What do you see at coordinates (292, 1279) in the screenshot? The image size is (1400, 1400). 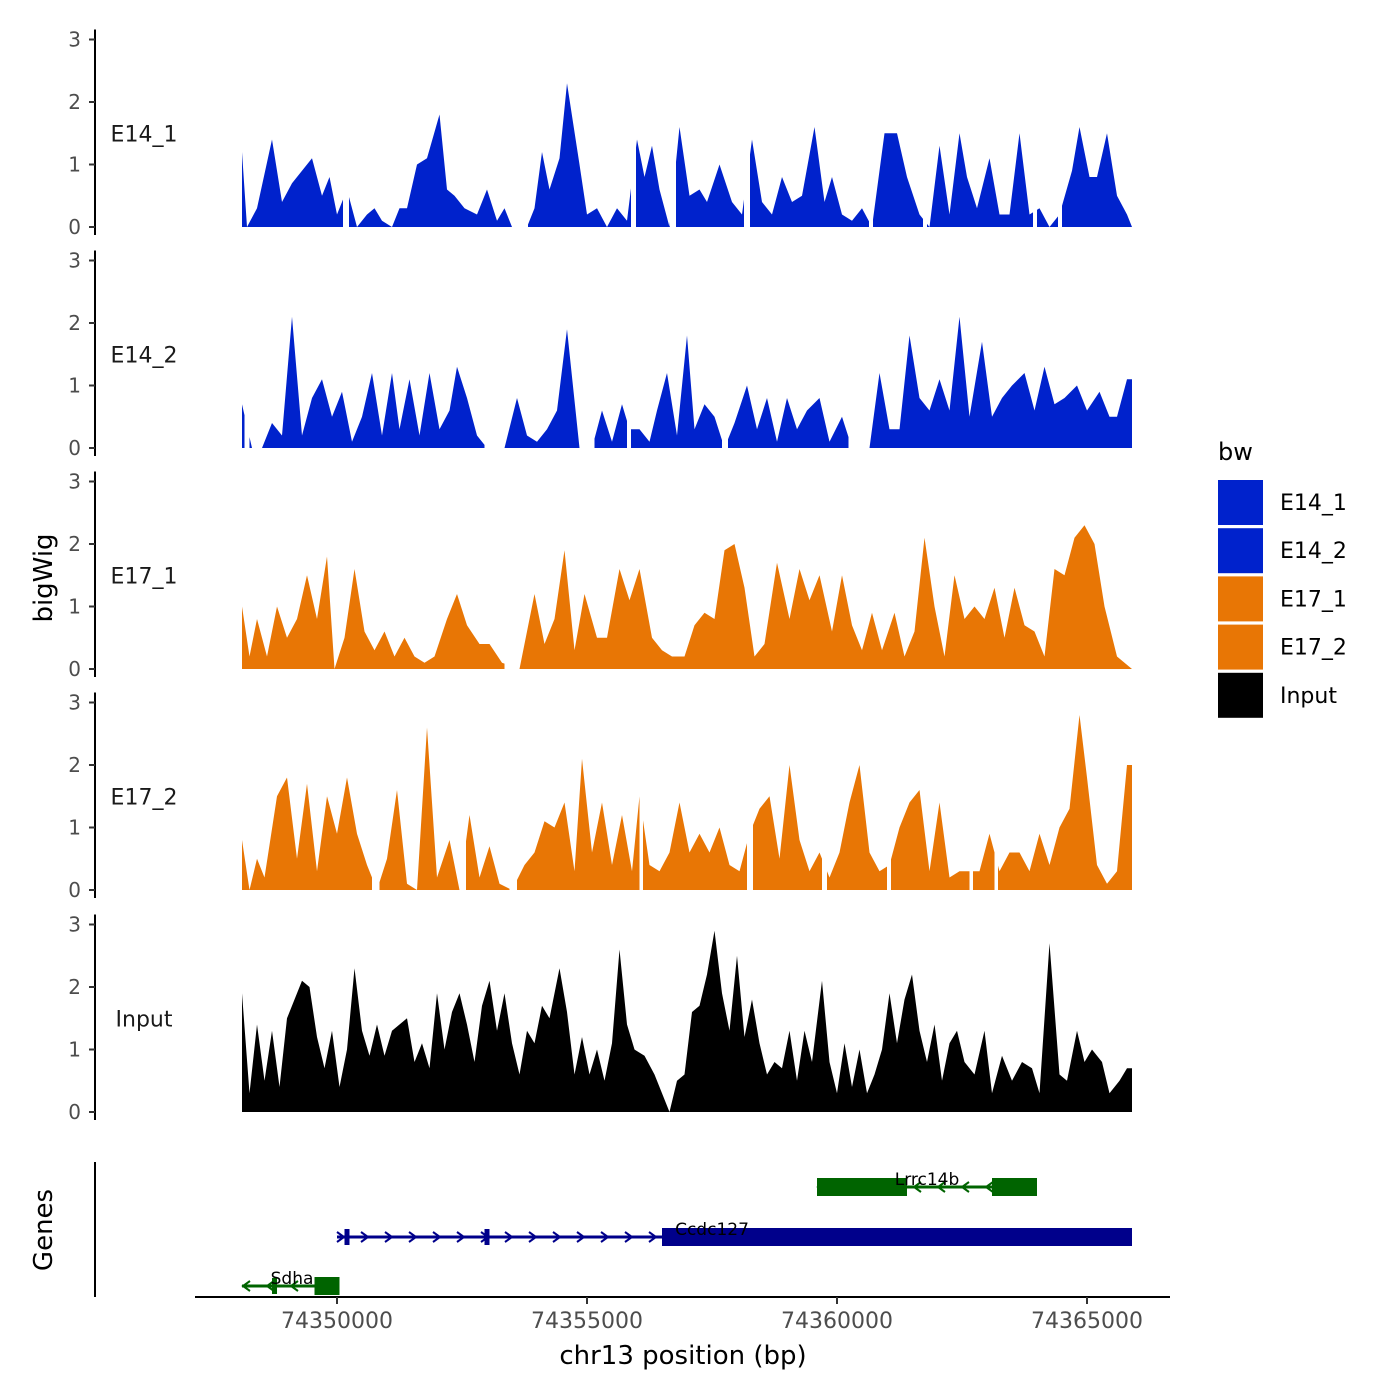 I see `gene-label: Sdha` at bounding box center [292, 1279].